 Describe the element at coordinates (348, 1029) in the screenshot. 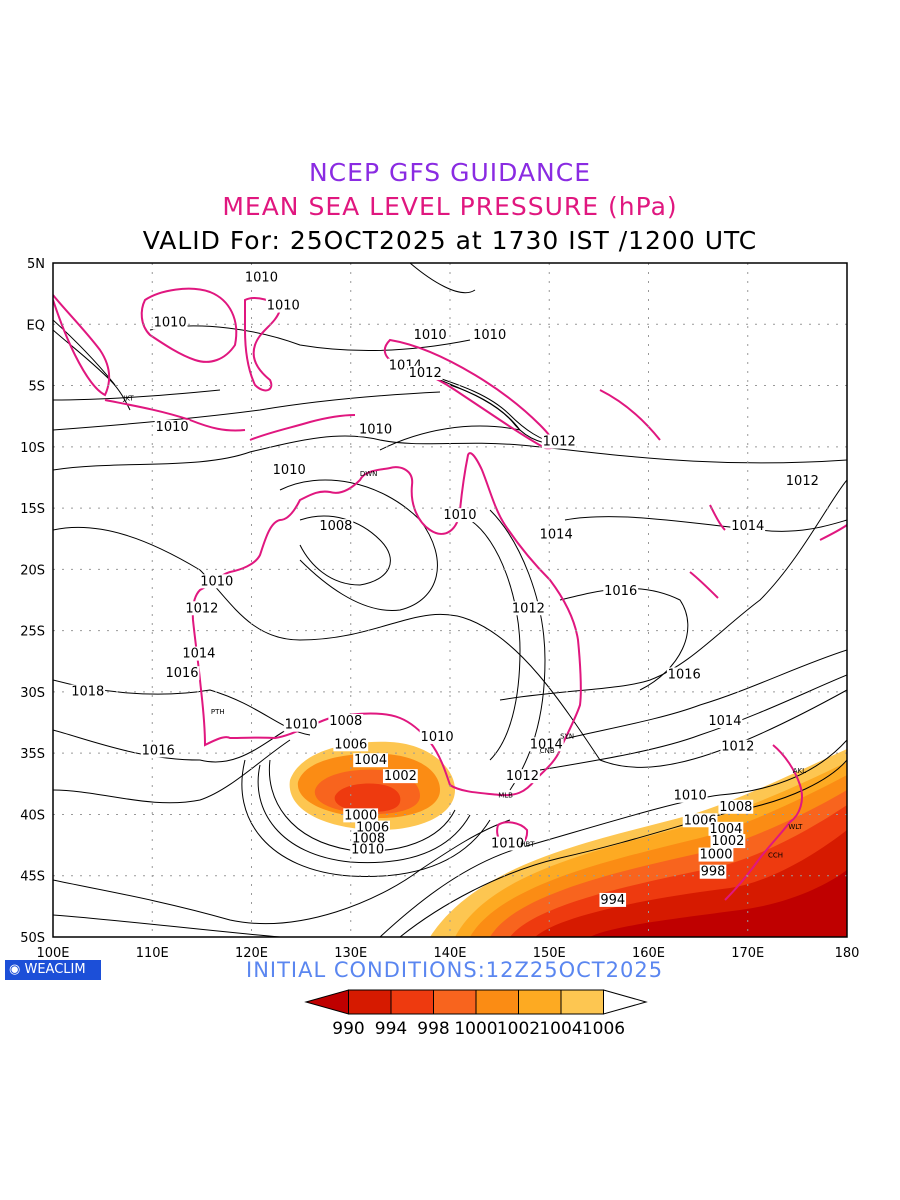

I see `colorbar-tick-label: 990` at that location.